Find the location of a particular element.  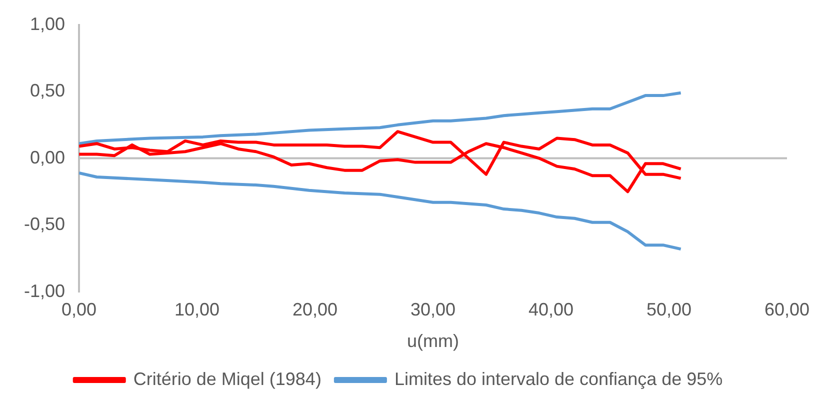

x-tick-label: 20,00 is located at coordinates (315, 310).